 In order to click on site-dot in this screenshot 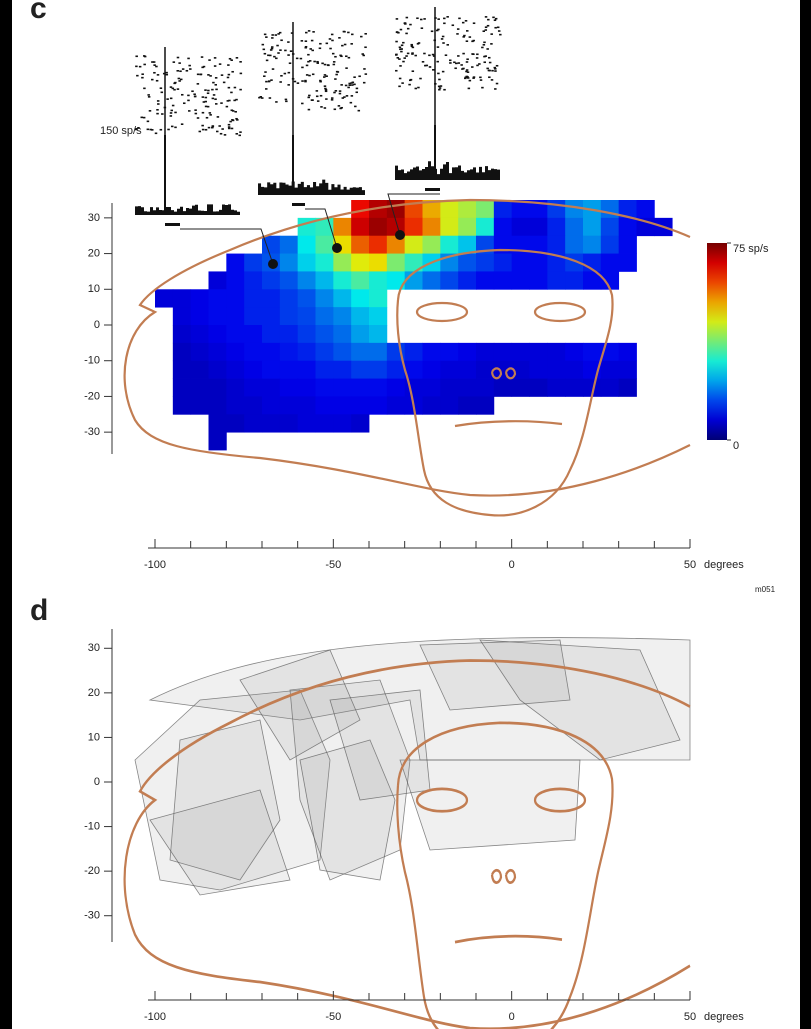, I will do `click(400, 235)`.